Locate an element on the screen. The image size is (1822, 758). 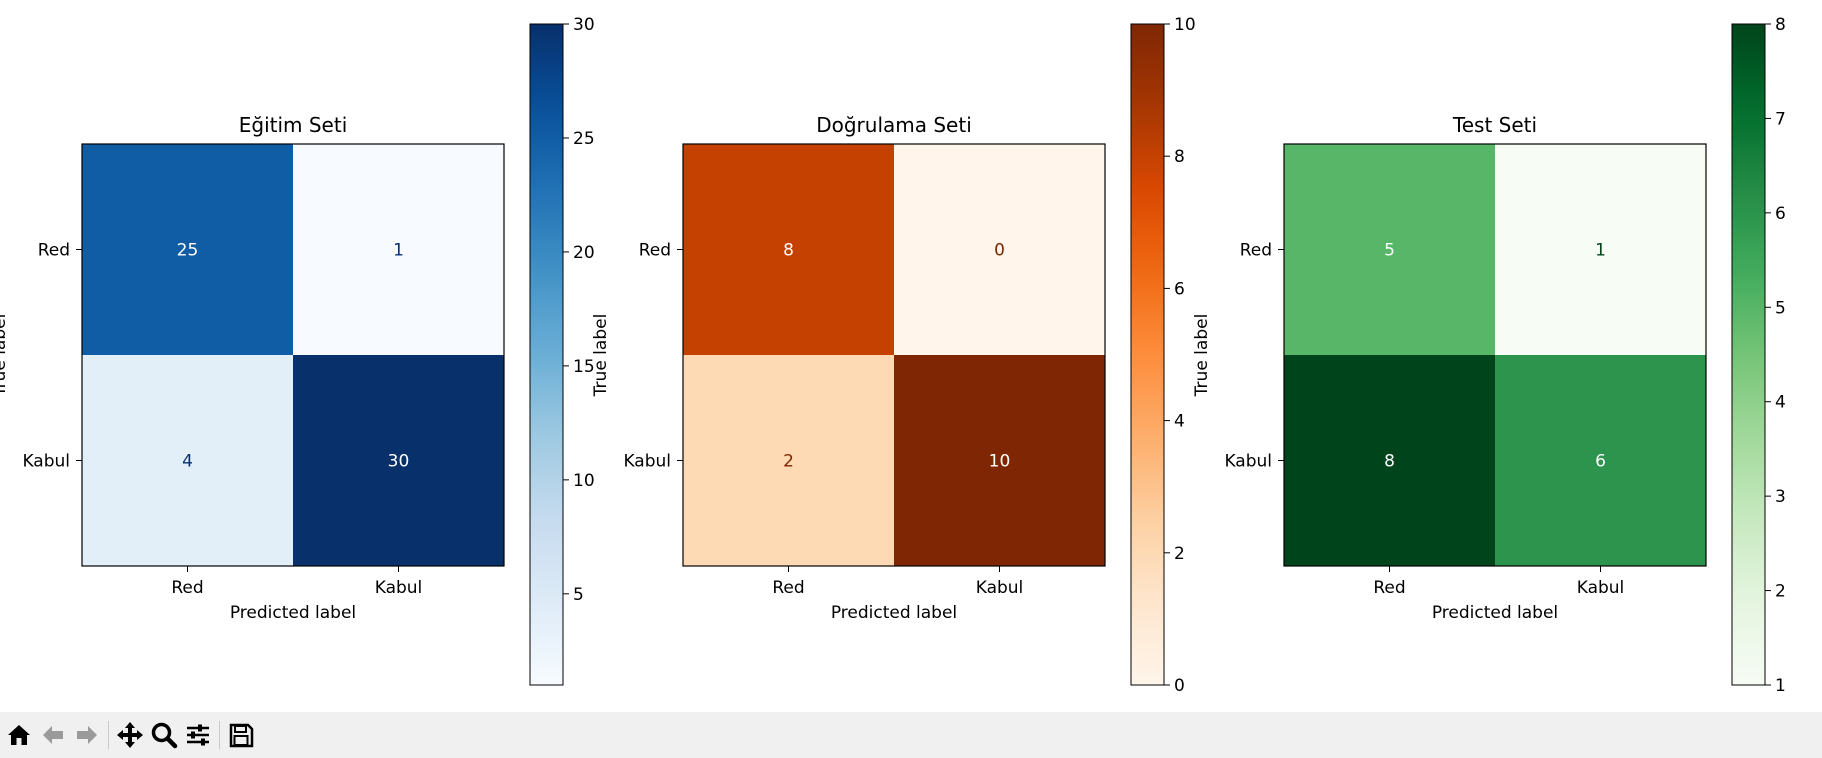
back-button is located at coordinates (53, 735).